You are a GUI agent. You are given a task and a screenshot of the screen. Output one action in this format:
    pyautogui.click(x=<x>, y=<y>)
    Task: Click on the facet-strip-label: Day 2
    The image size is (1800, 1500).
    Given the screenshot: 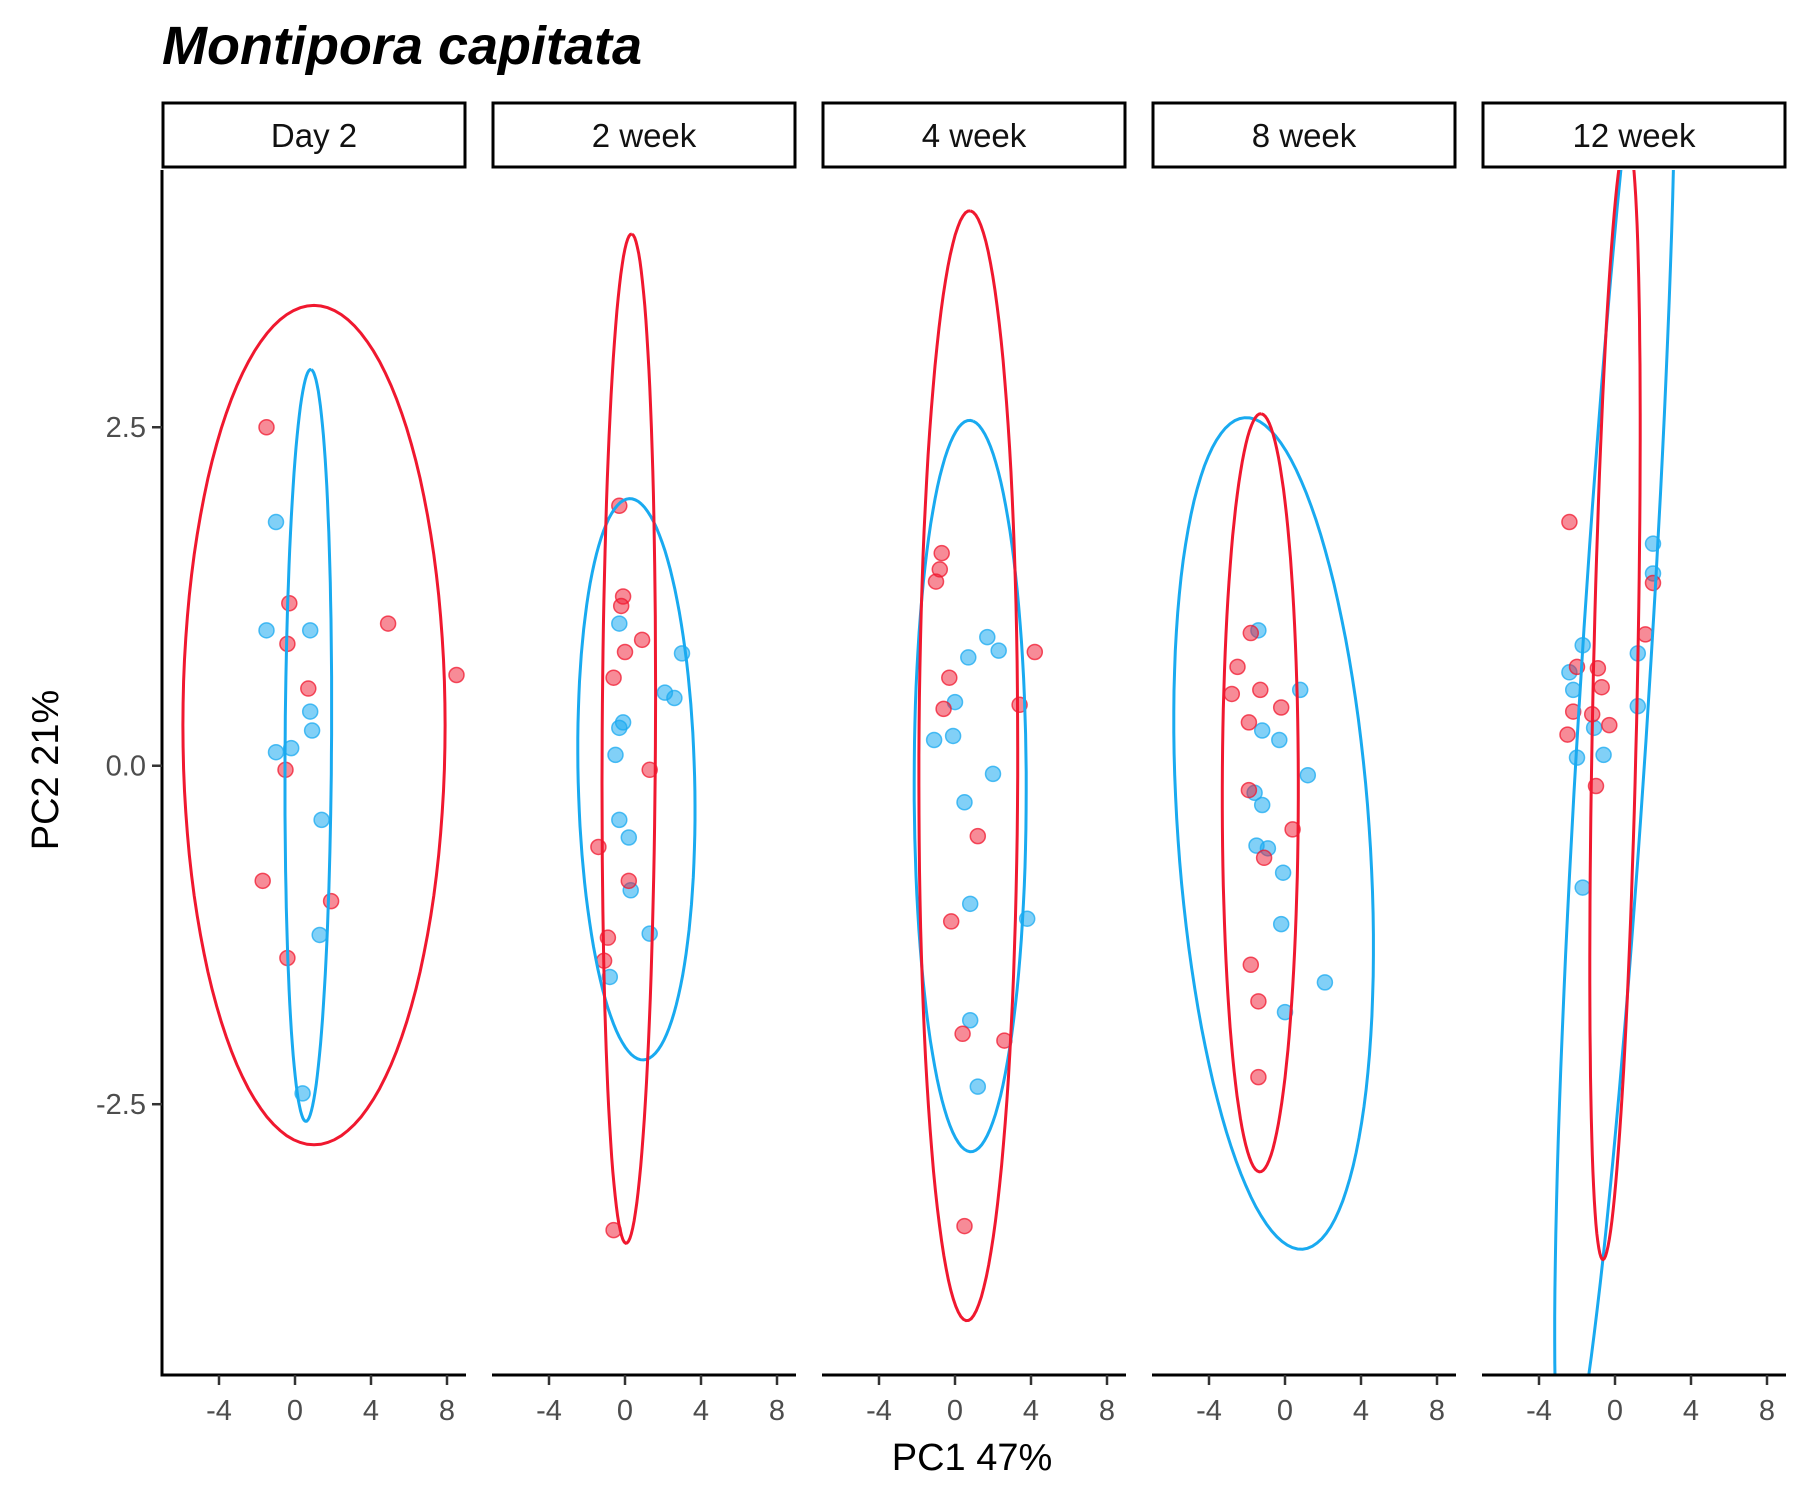 What is the action you would take?
    pyautogui.click(x=314, y=135)
    